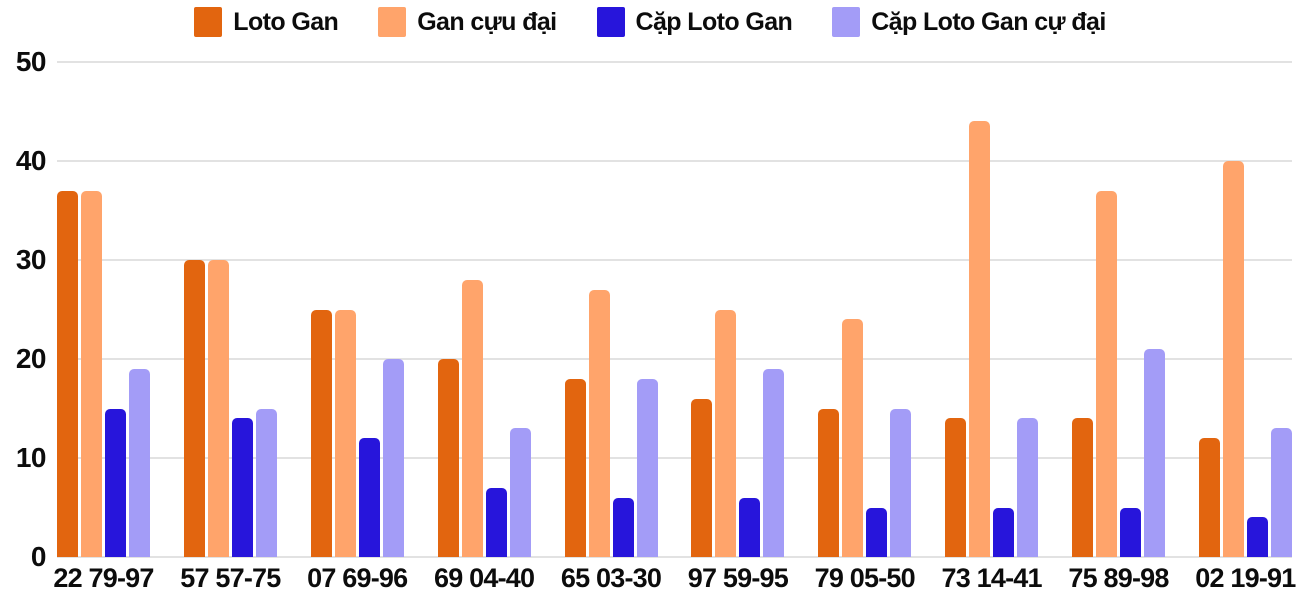  What do you see at coordinates (846, 22) in the screenshot?
I see `legend-swatch-cap-loto-gan-cu-dai` at bounding box center [846, 22].